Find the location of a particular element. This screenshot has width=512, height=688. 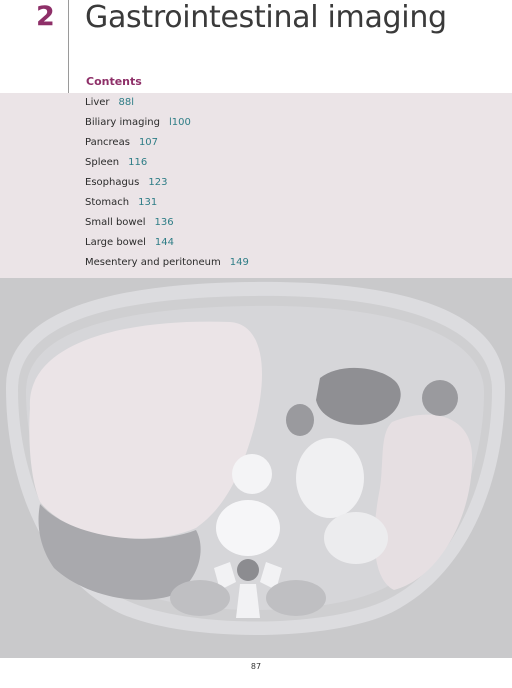

page-number: 87 is located at coordinates (256, 666).